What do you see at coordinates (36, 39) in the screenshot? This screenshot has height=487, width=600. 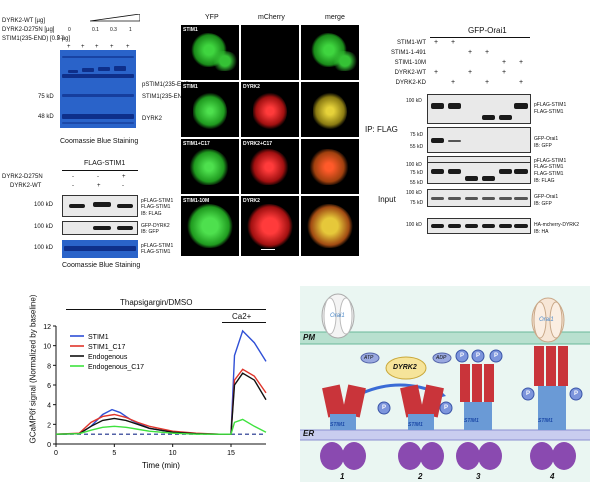 I see `label-stim1-235: STIM1(235-END) [0.3 µg]` at bounding box center [36, 39].